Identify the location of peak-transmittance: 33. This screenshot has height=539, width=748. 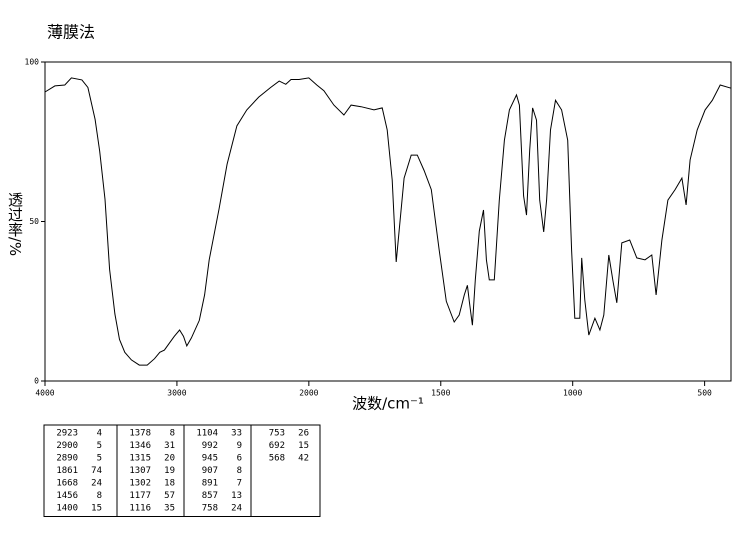
(236, 434).